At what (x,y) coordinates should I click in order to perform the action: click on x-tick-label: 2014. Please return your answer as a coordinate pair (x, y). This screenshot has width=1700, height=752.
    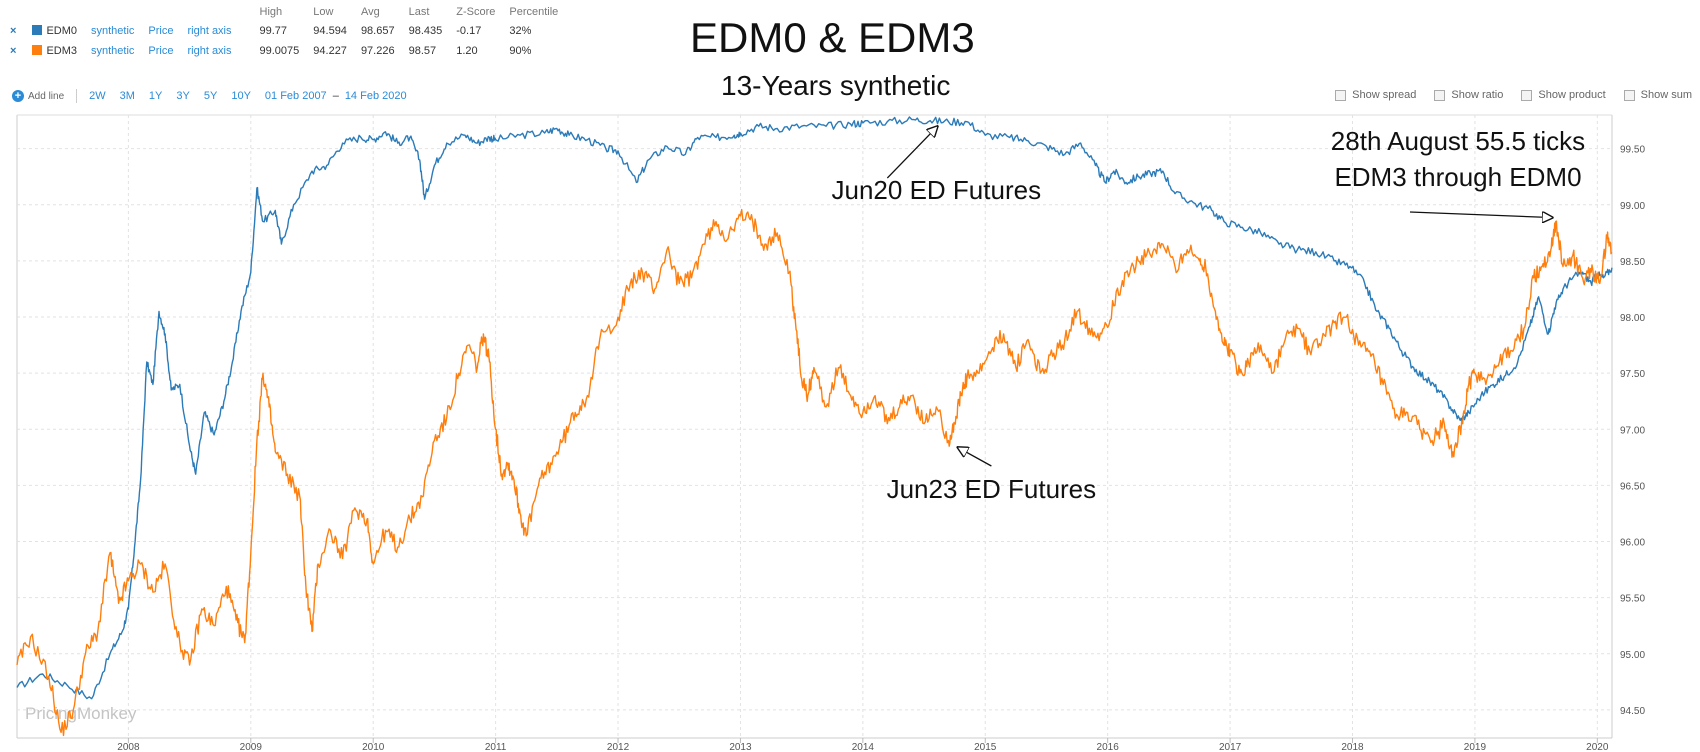
    Looking at the image, I should click on (863, 747).